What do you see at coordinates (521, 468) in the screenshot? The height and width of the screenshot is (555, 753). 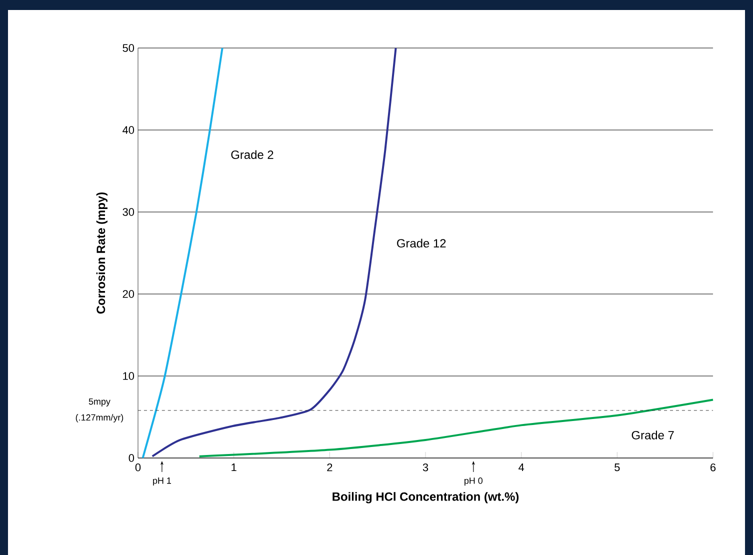 I see `x-tick-label: 4` at bounding box center [521, 468].